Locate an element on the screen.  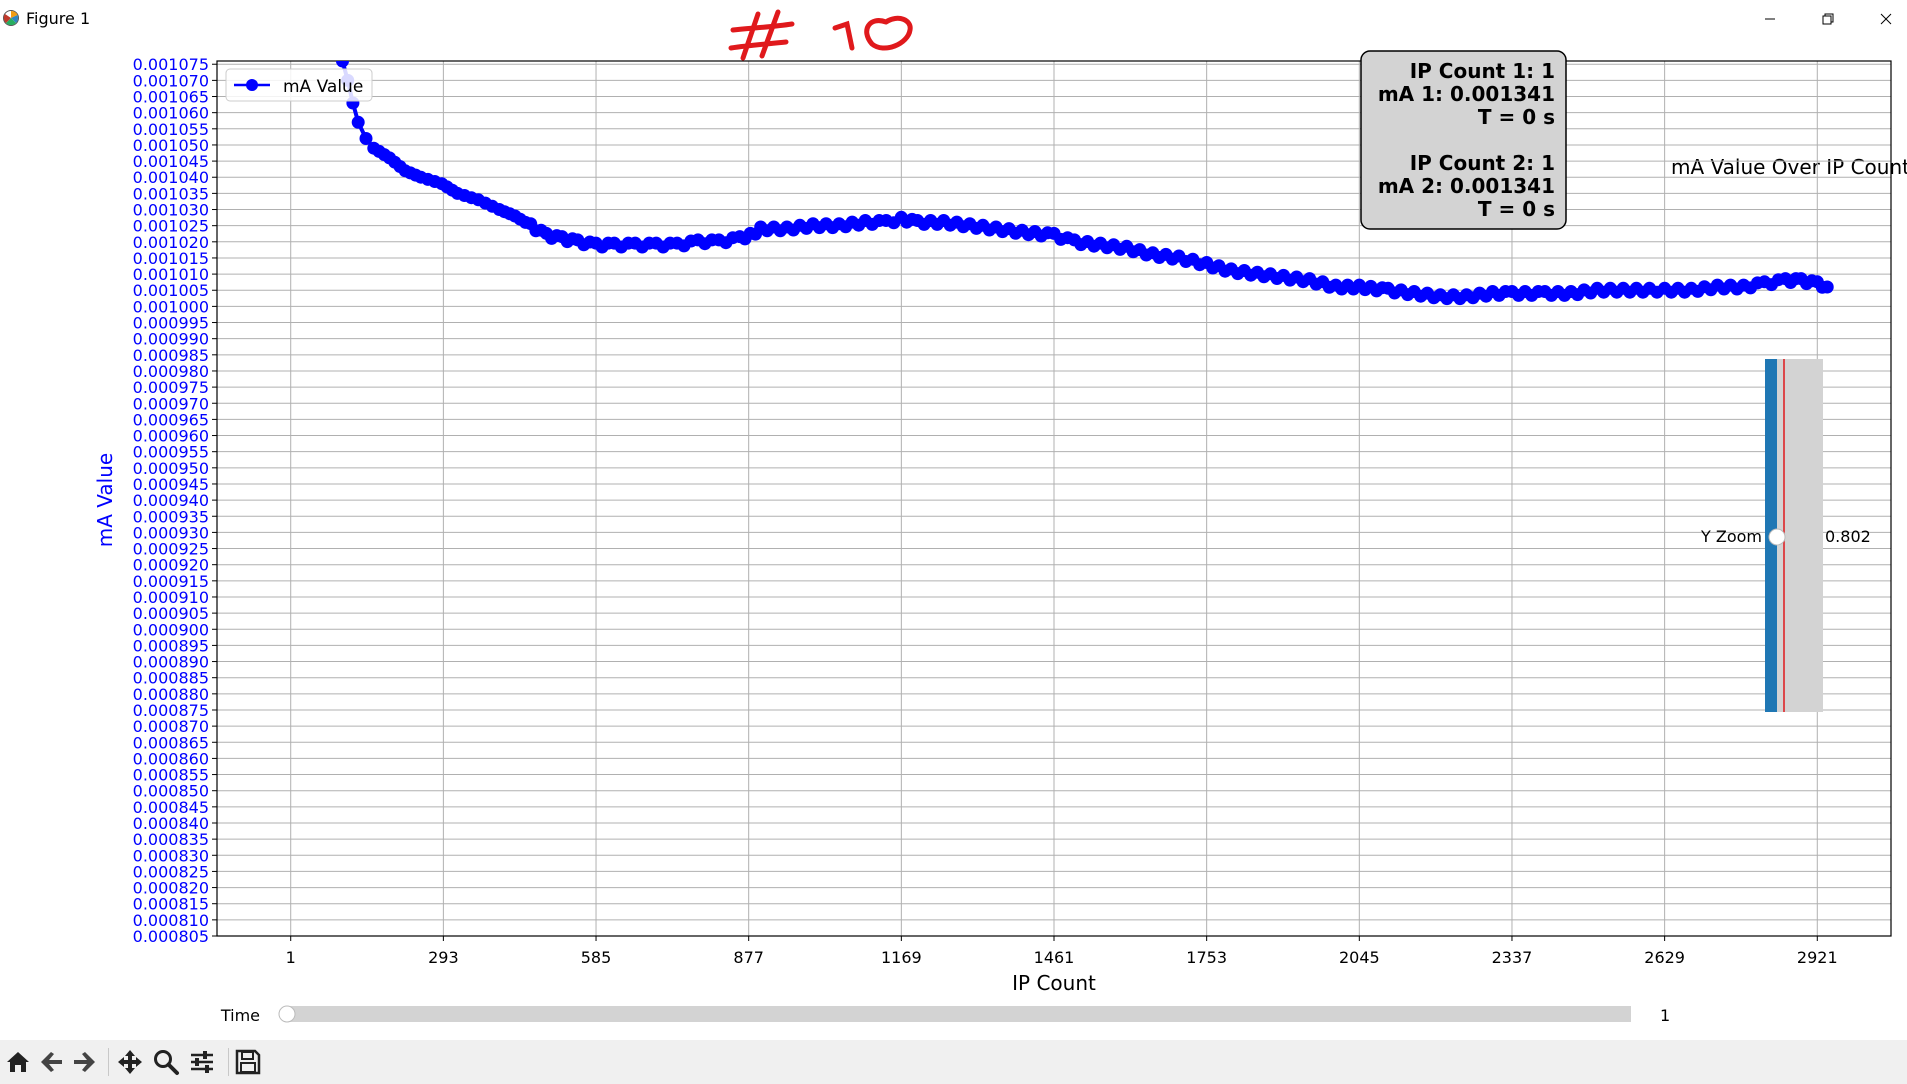
save-button is located at coordinates (248, 1062).